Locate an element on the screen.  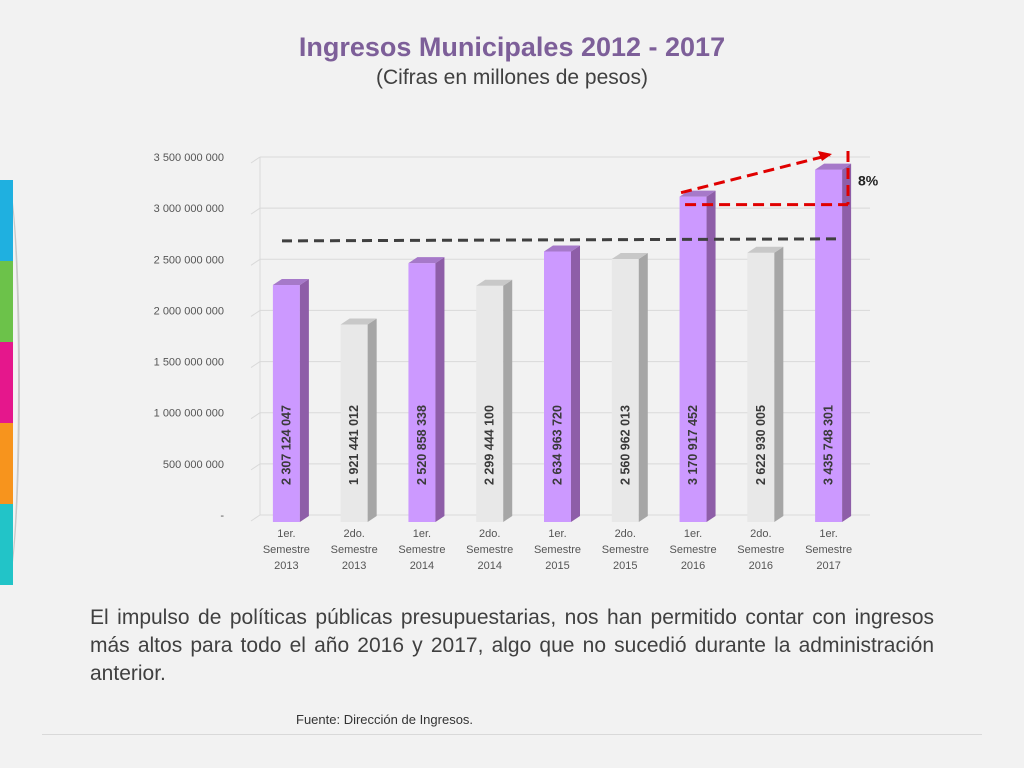
y-tick-label: 3 500 000 000 is located at coordinates (189, 158).